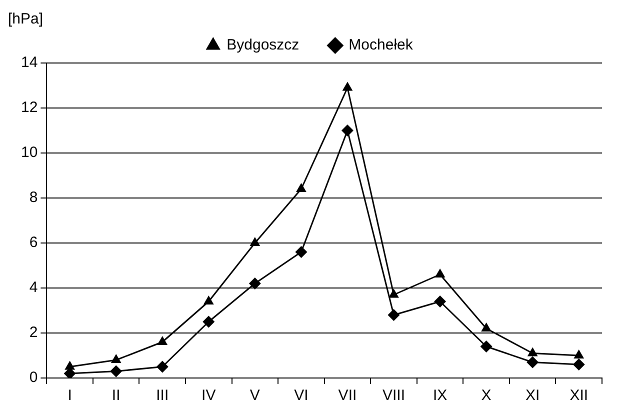  Describe the element at coordinates (70, 395) in the screenshot. I see `x-tick-label: I` at that location.